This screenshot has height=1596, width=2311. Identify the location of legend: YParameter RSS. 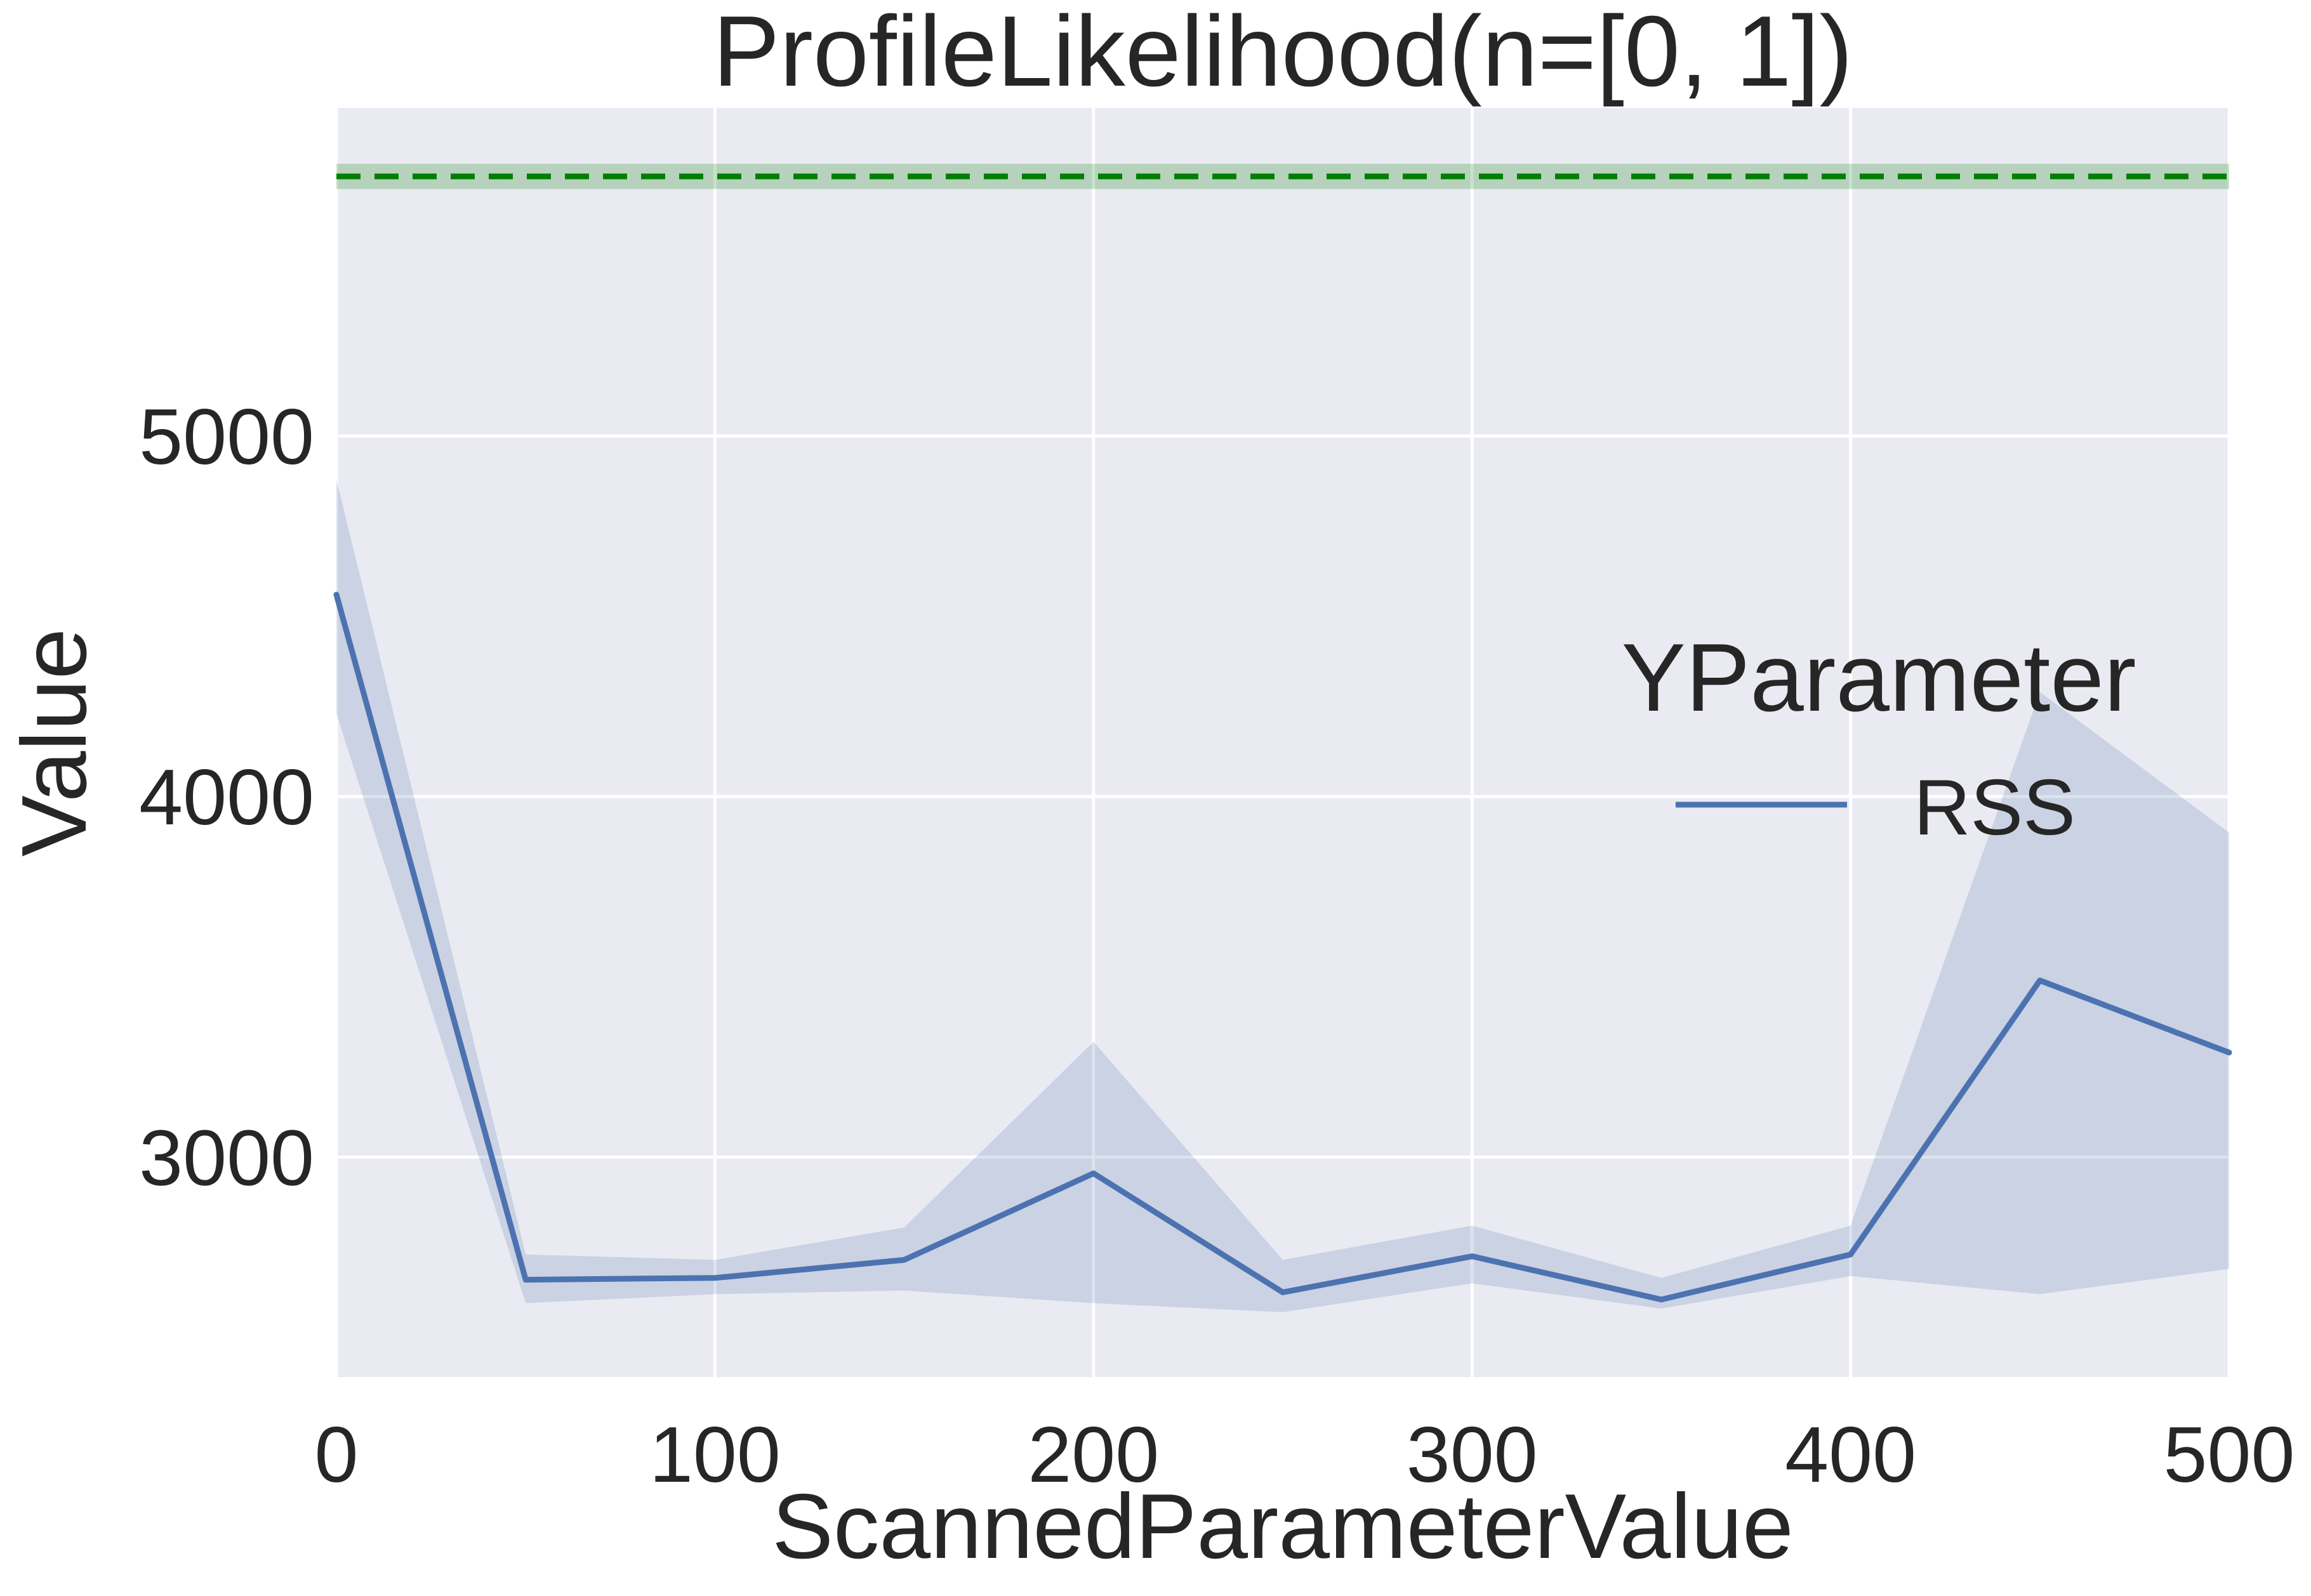
(1879, 738).